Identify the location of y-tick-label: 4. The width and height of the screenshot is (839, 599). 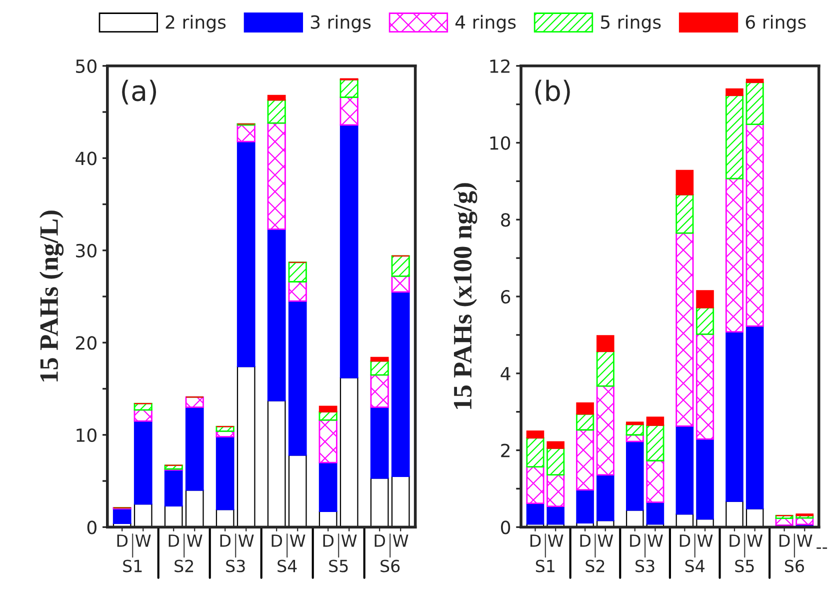
(505, 373).